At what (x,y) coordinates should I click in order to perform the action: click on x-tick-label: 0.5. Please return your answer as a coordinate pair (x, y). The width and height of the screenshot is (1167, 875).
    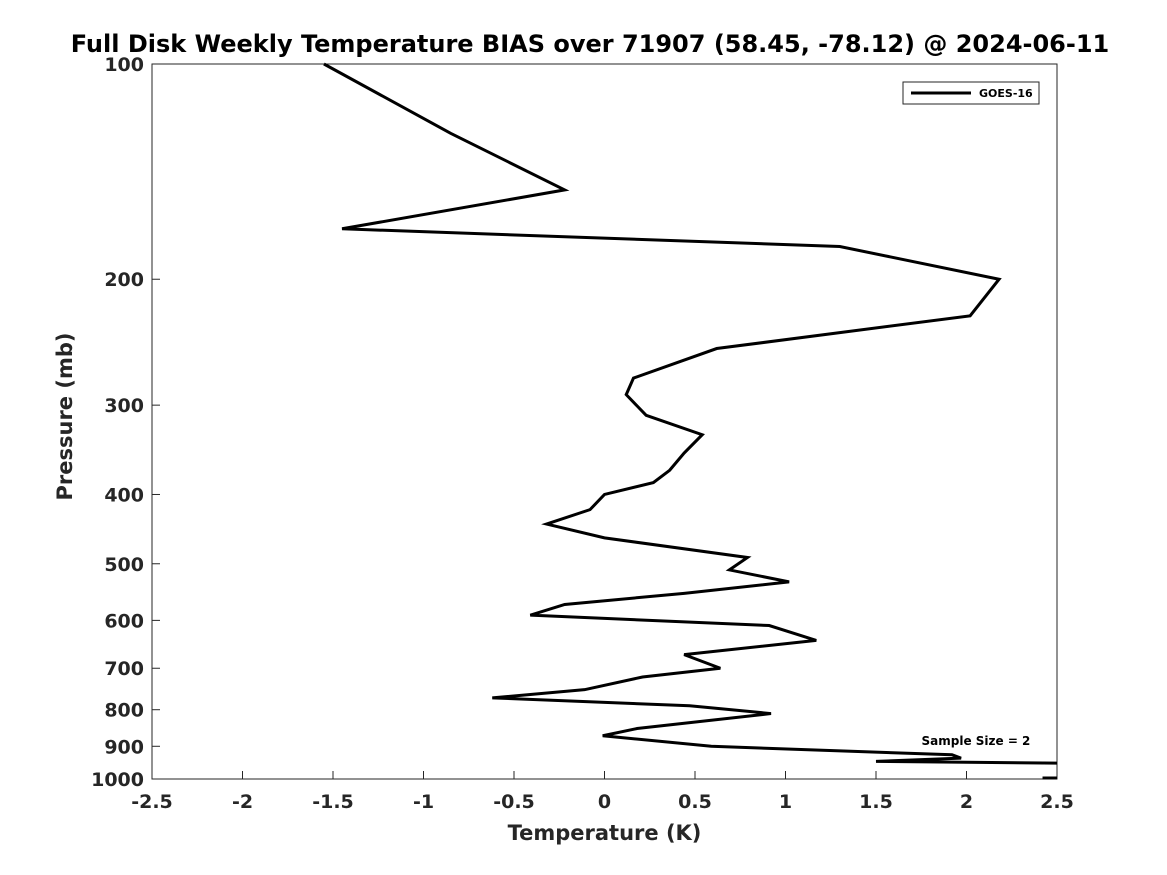
    Looking at the image, I should click on (695, 802).